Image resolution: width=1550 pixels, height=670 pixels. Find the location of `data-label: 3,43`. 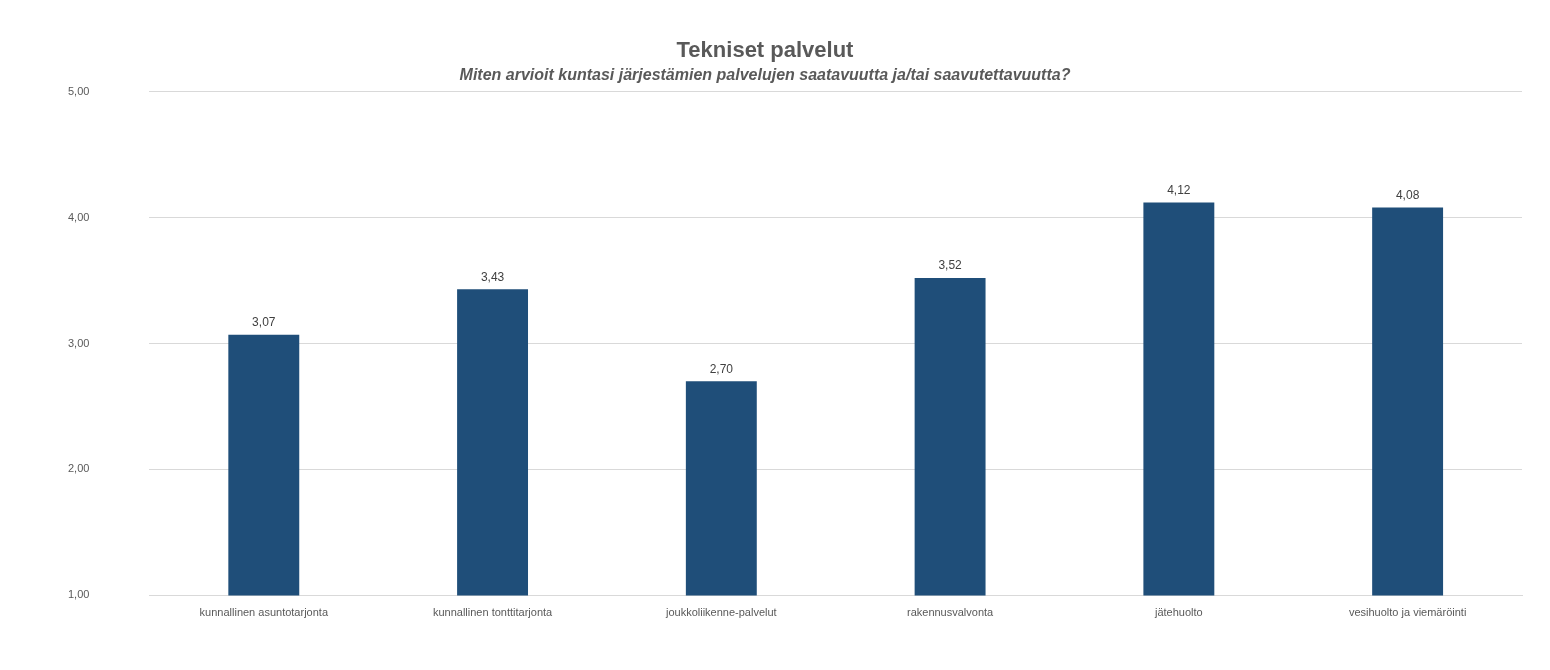

data-label: 3,43 is located at coordinates (492, 276).